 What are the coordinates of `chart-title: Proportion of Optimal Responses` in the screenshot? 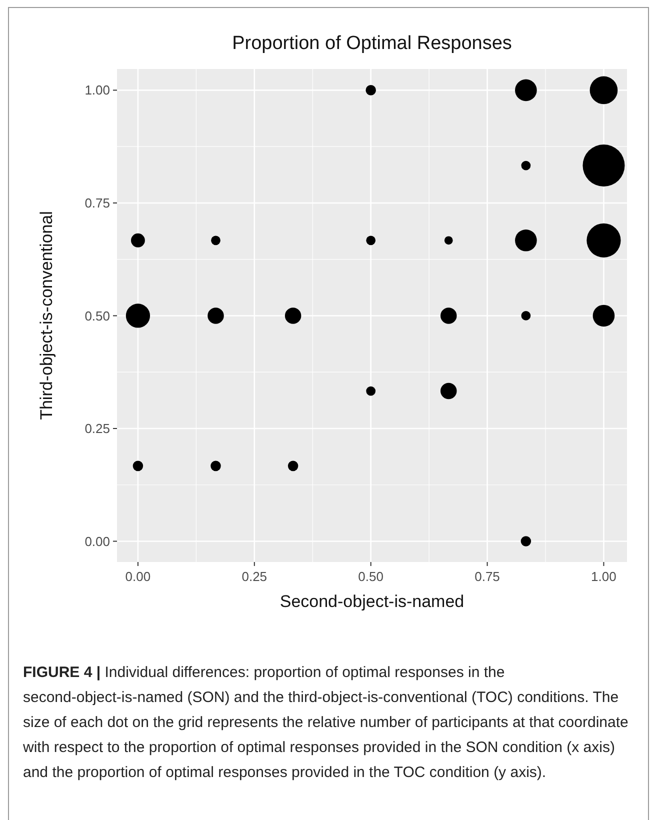 It's located at (372, 43).